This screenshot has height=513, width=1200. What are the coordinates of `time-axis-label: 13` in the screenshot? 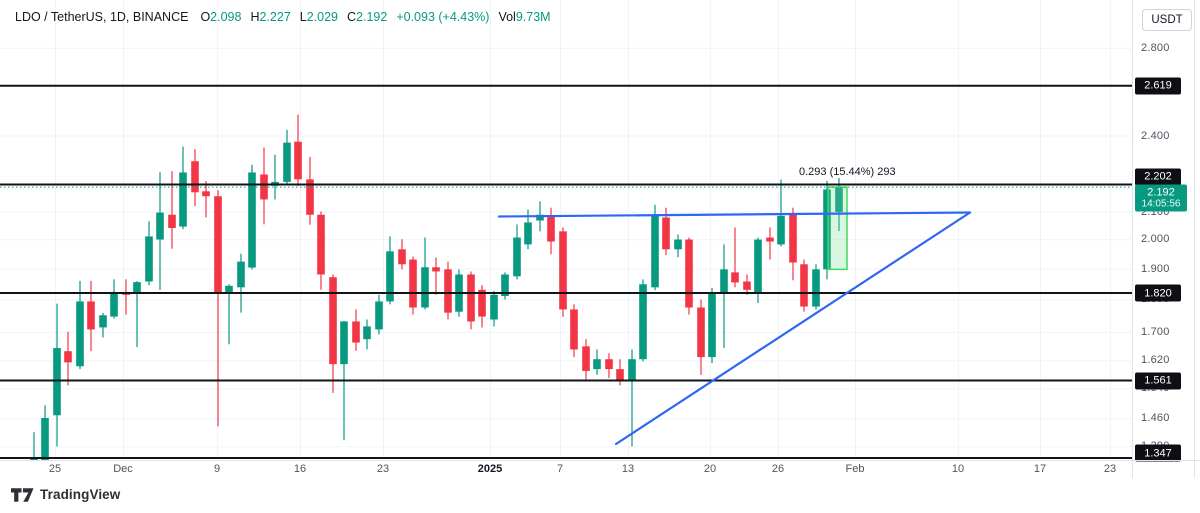 It's located at (628, 469).